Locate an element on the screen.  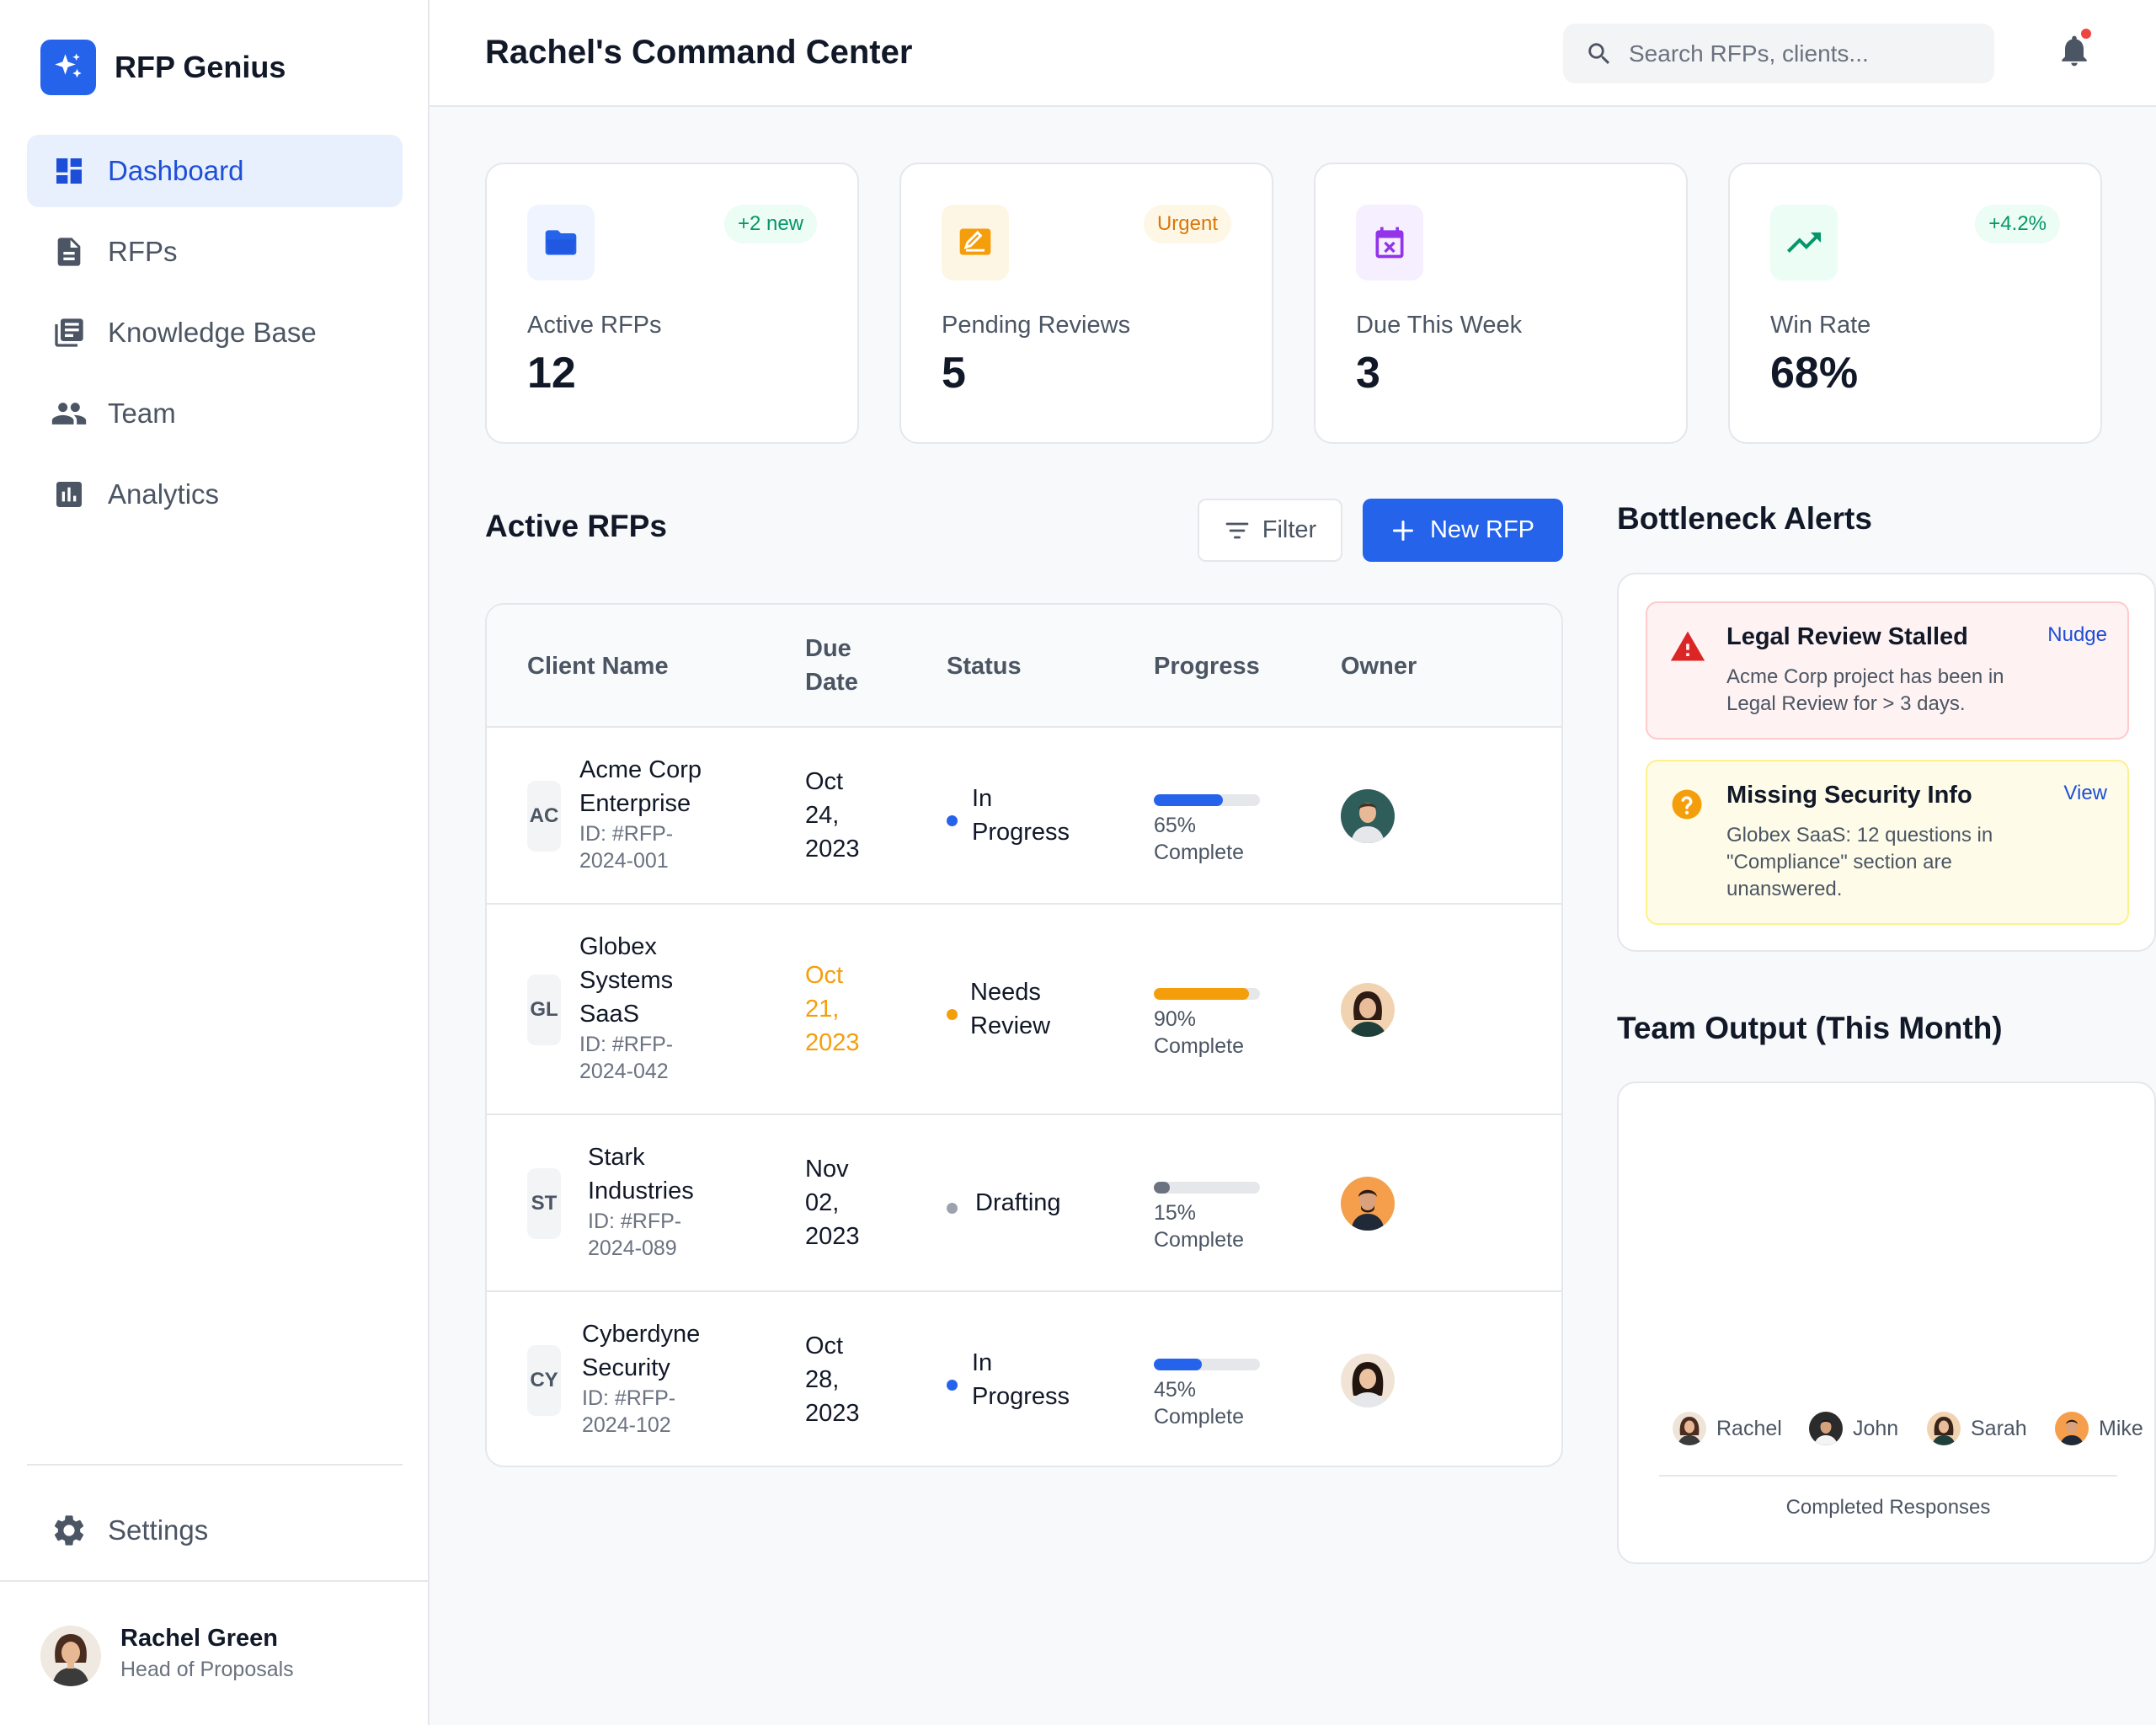
column-header-due: Due Date is located at coordinates (831, 665).